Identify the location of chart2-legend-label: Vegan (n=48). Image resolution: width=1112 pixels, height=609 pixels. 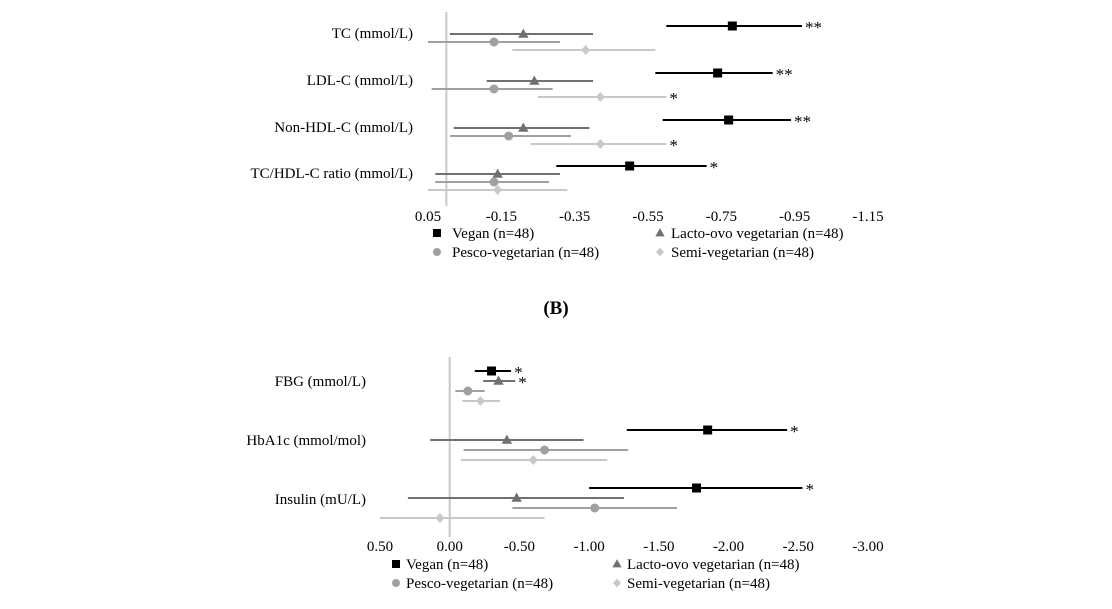
(447, 565).